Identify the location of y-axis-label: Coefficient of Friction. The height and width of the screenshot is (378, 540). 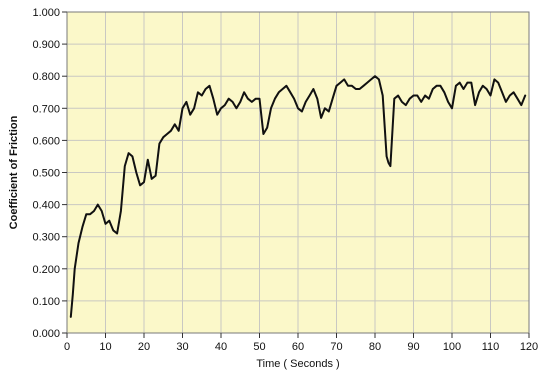
(14, 172).